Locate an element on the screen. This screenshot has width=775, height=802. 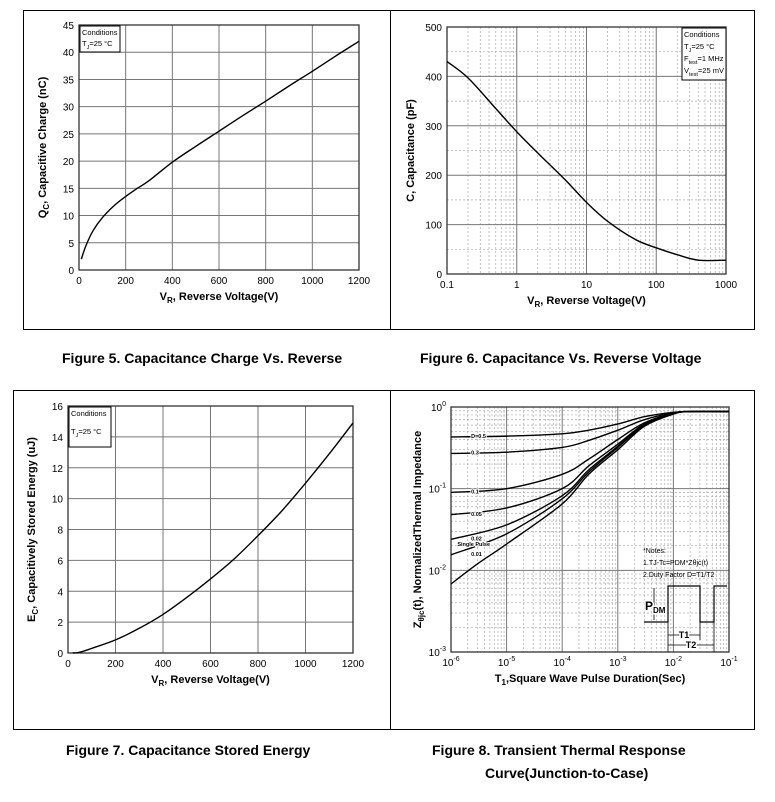
series-label: 0.02 is located at coordinates (476, 540).